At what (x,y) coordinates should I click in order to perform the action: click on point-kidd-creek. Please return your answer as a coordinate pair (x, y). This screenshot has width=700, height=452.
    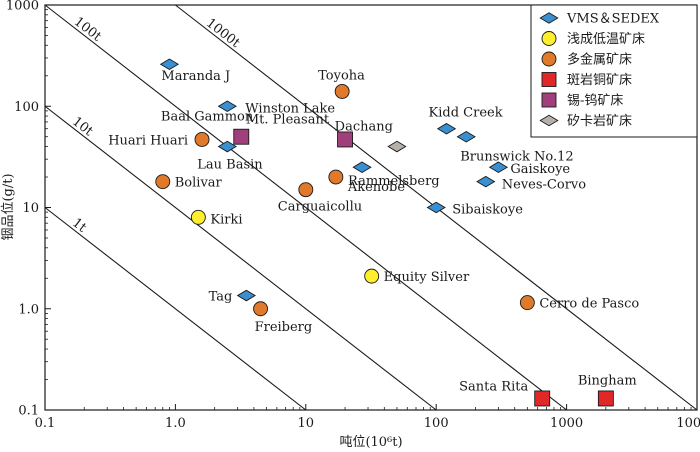
    Looking at the image, I should click on (446, 128).